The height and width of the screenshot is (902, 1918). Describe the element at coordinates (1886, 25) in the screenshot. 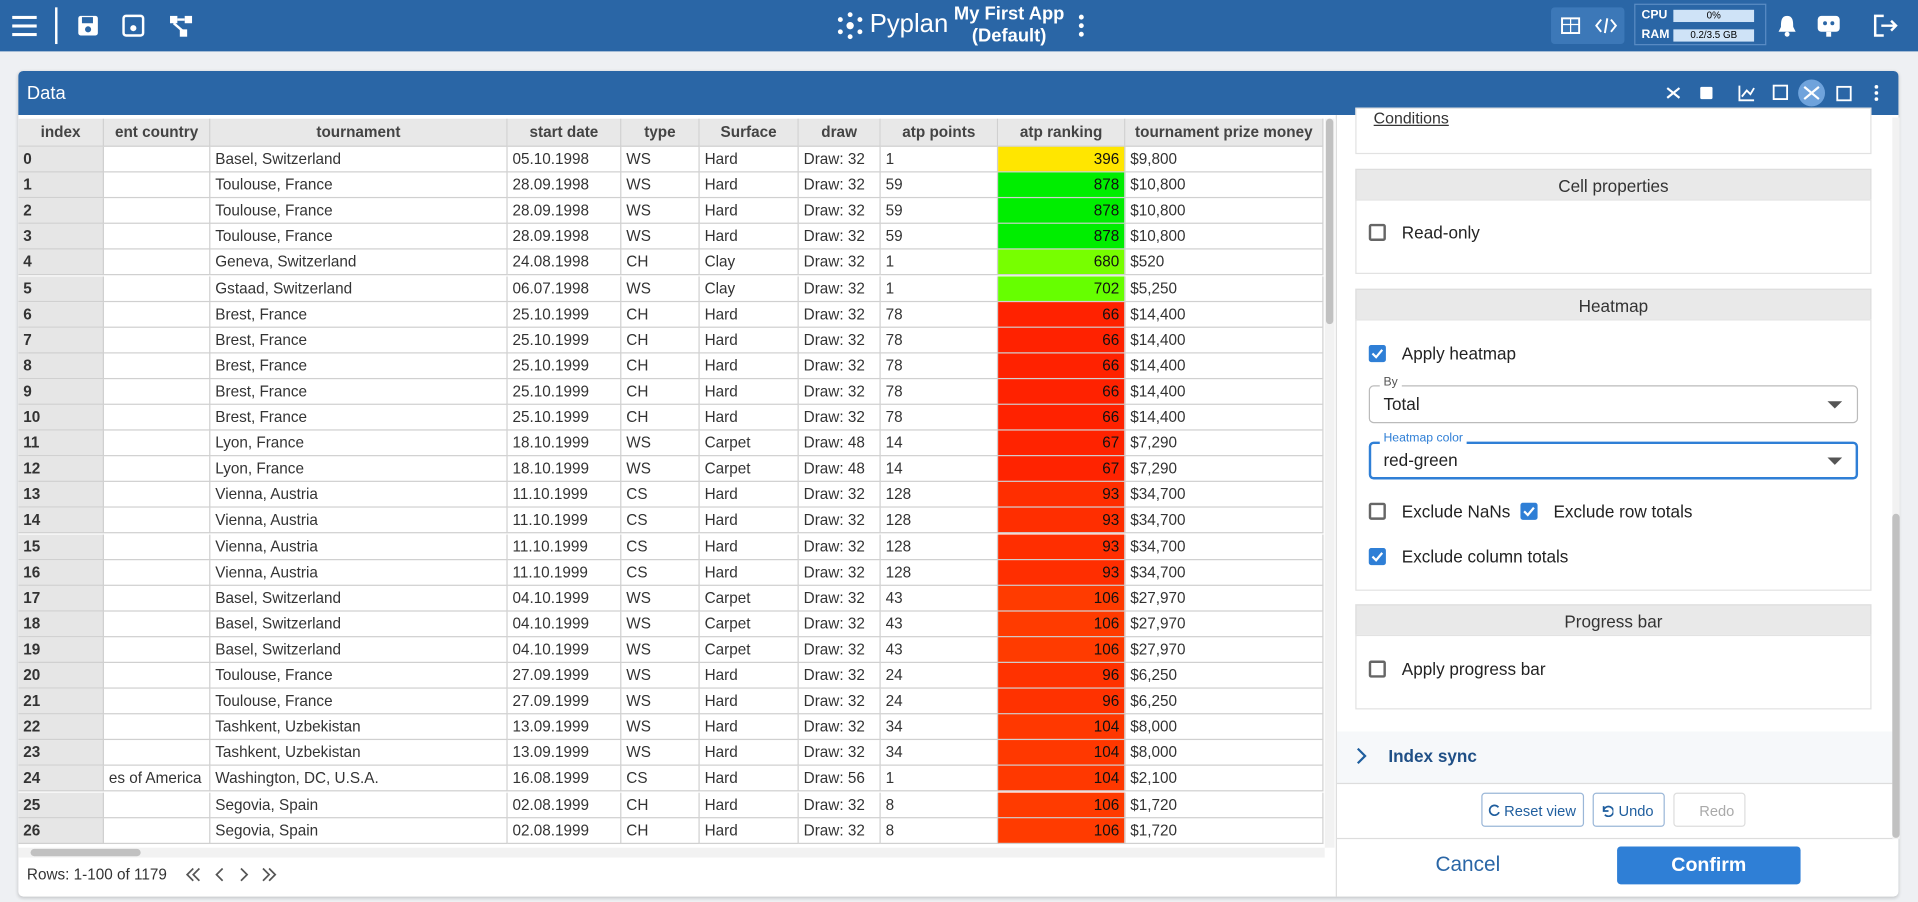

I see `logout-icon` at that location.